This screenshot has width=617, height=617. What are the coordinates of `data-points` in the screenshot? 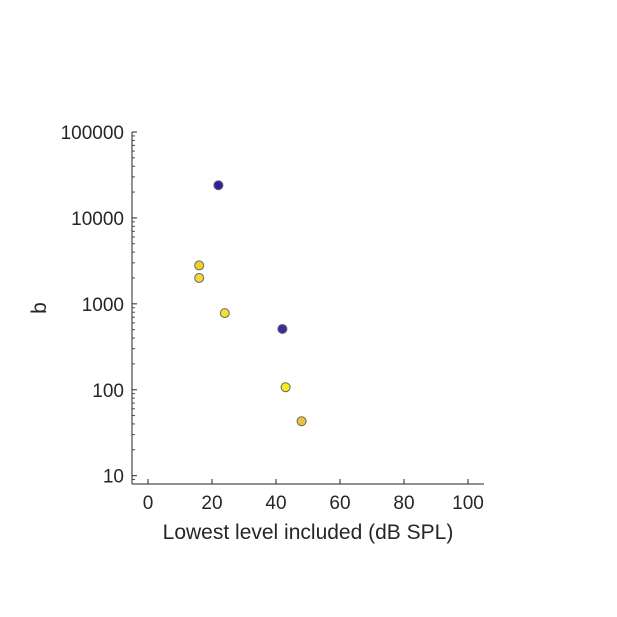 It's located at (250, 303).